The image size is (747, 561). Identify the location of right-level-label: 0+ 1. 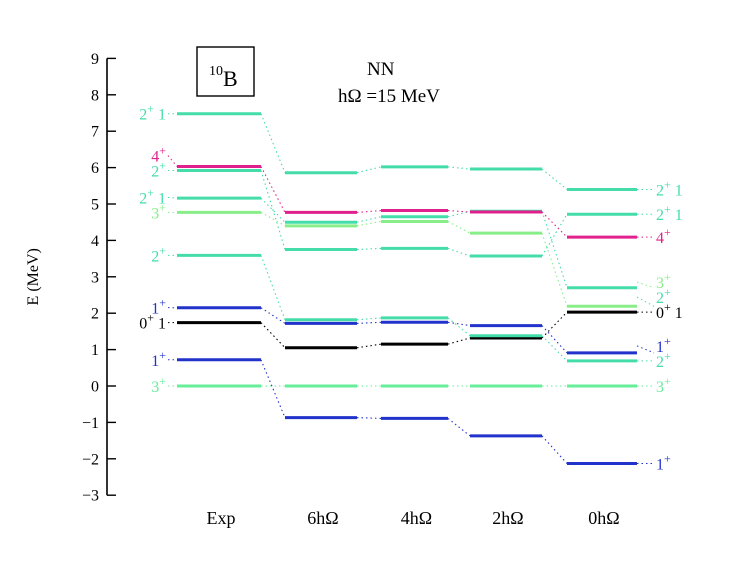
(669, 311).